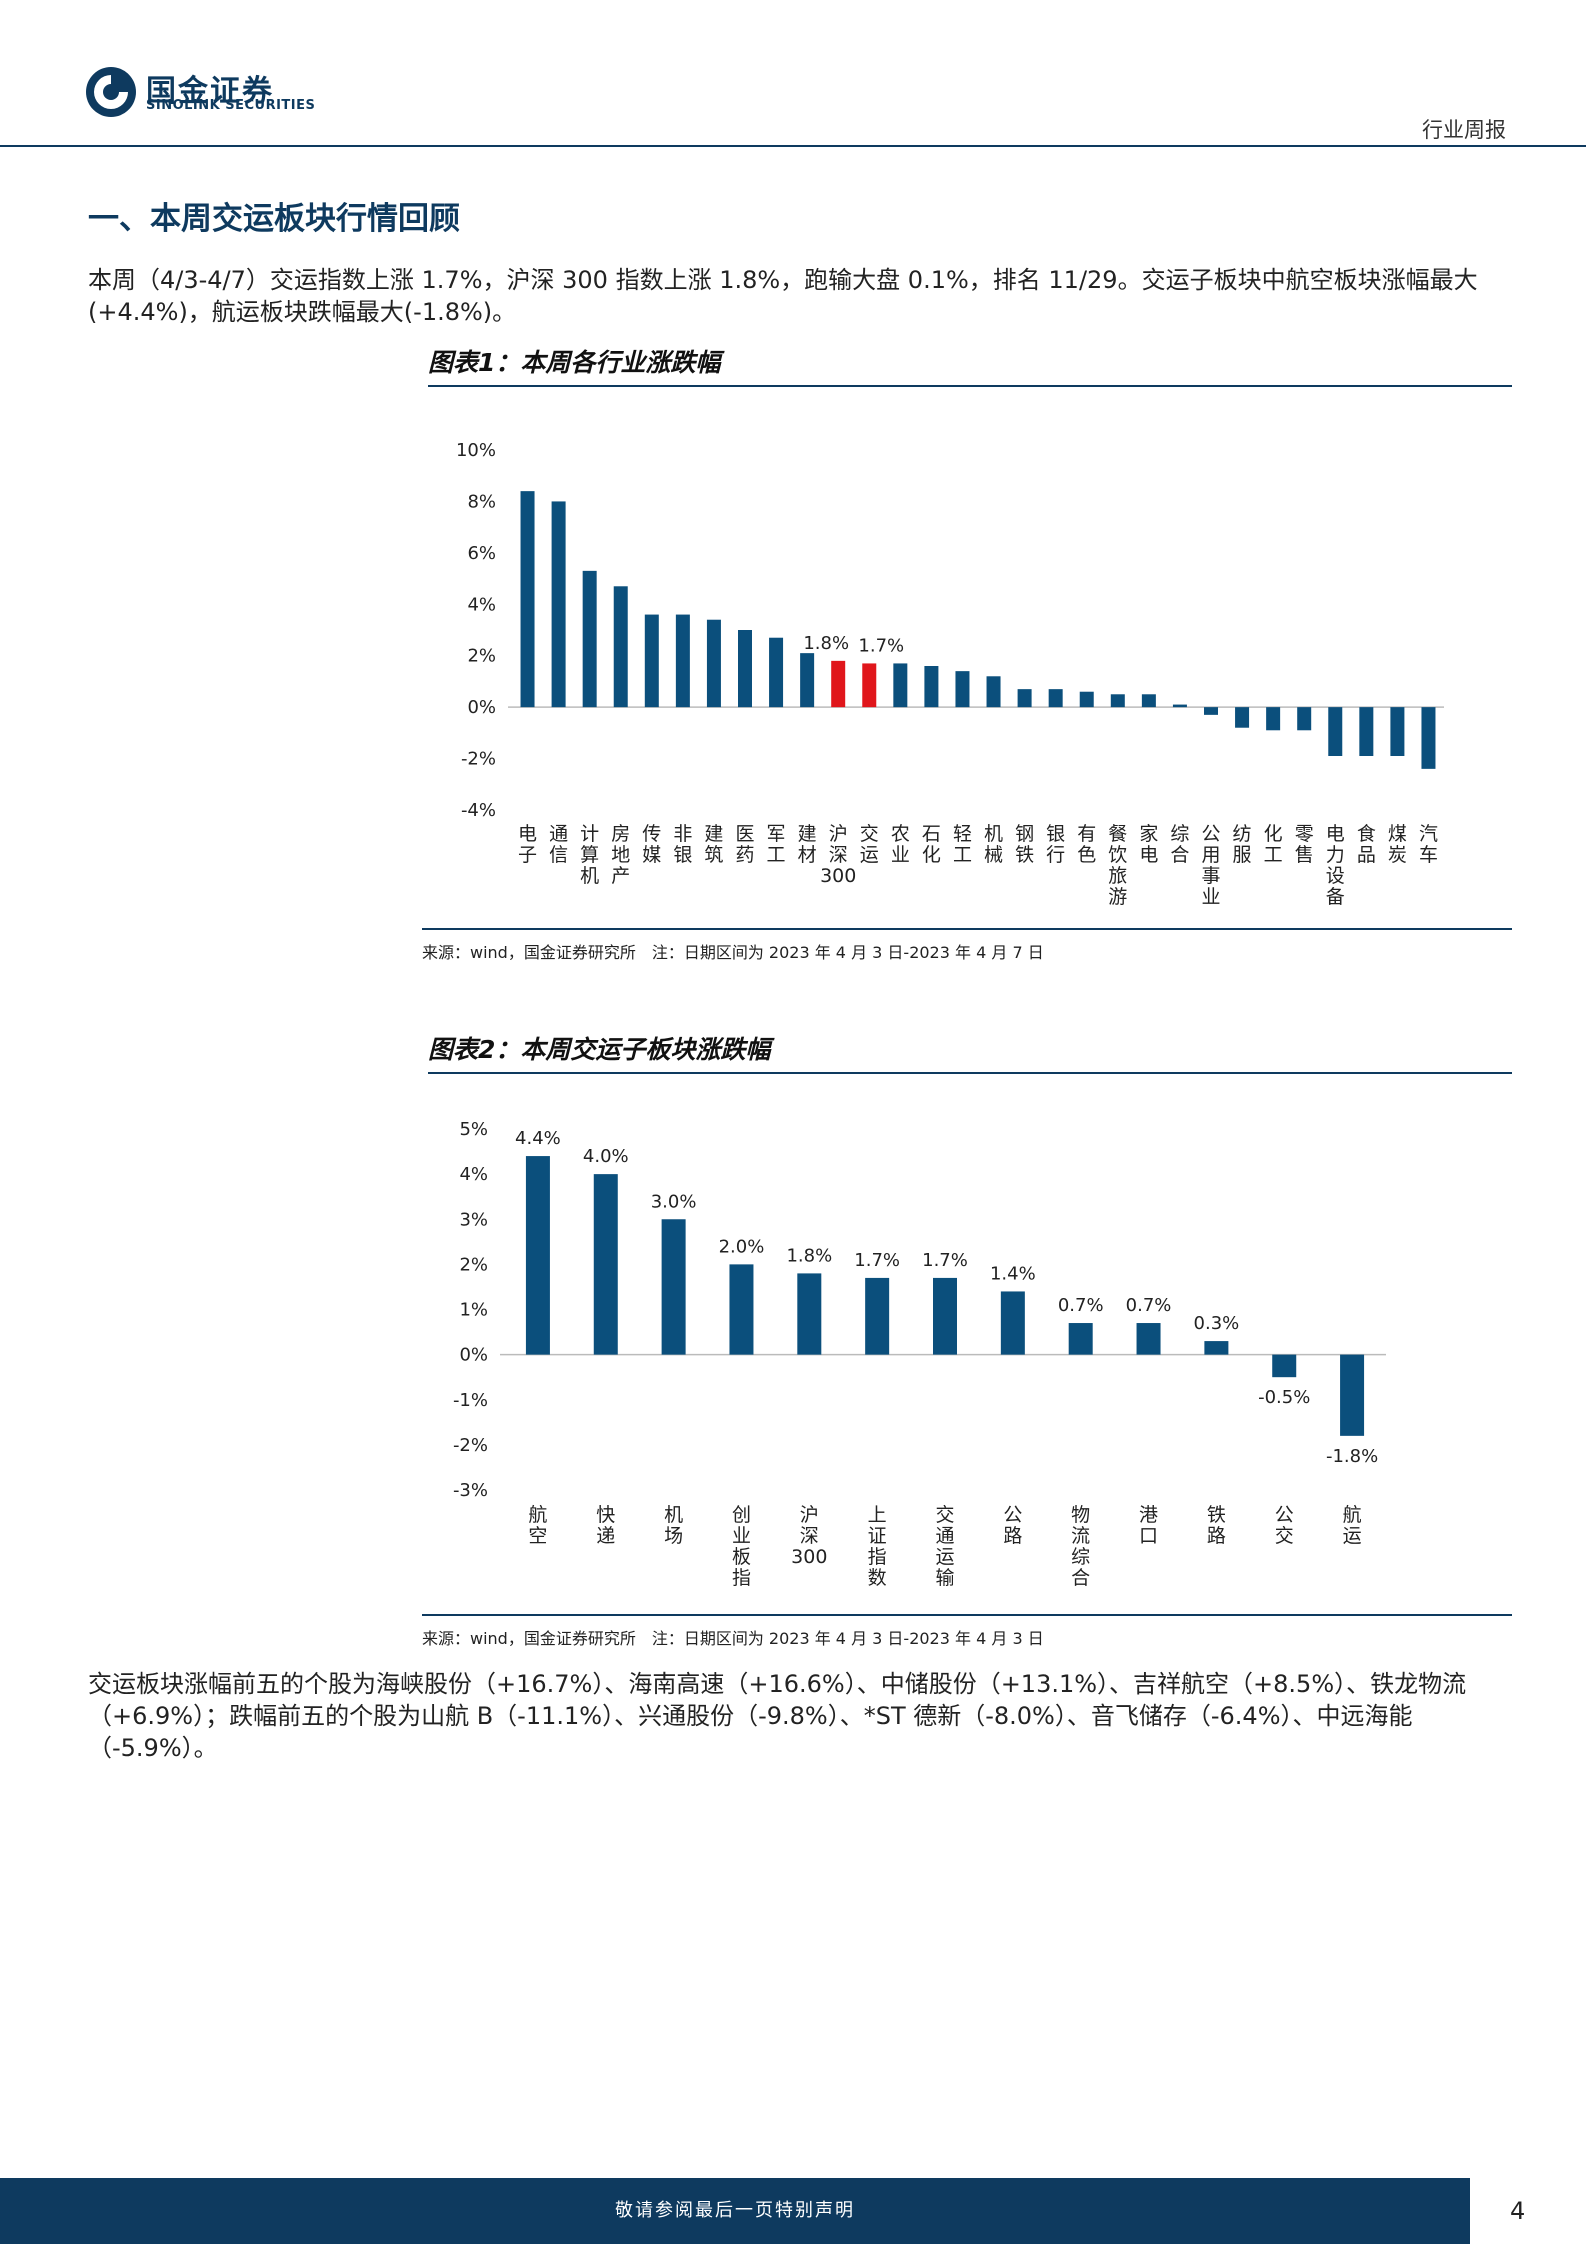 The height and width of the screenshot is (2244, 1586). What do you see at coordinates (900, 844) in the screenshot?
I see `category-label: 农业` at bounding box center [900, 844].